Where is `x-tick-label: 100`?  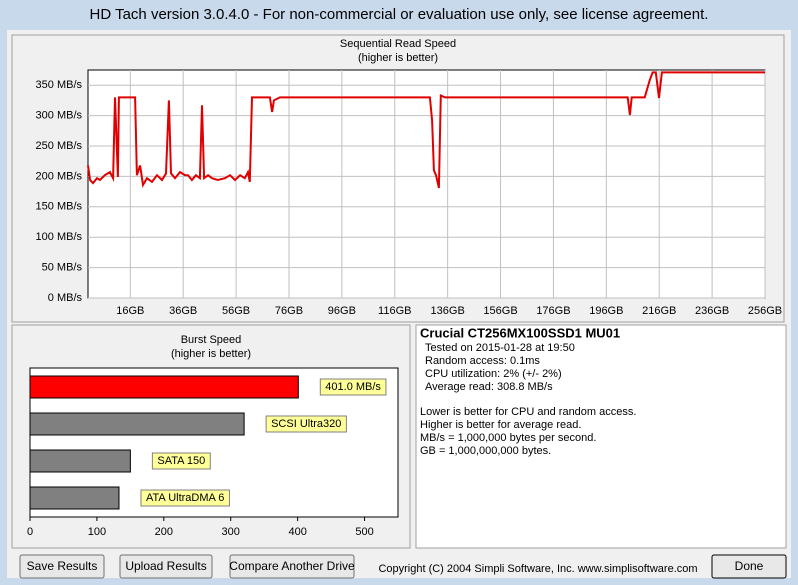 x-tick-label: 100 is located at coordinates (97, 532).